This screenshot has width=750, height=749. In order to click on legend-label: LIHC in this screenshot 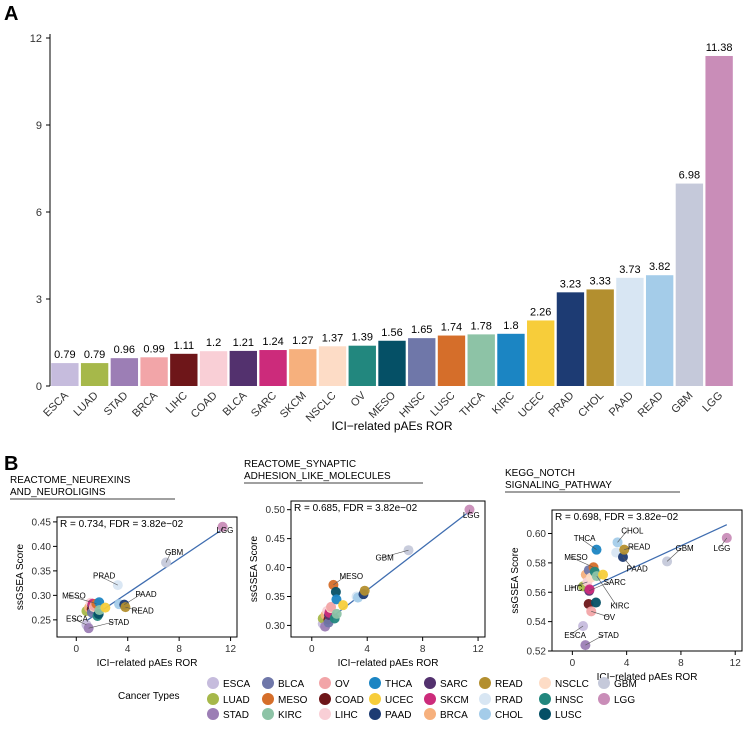, I will do `click(346, 715)`.